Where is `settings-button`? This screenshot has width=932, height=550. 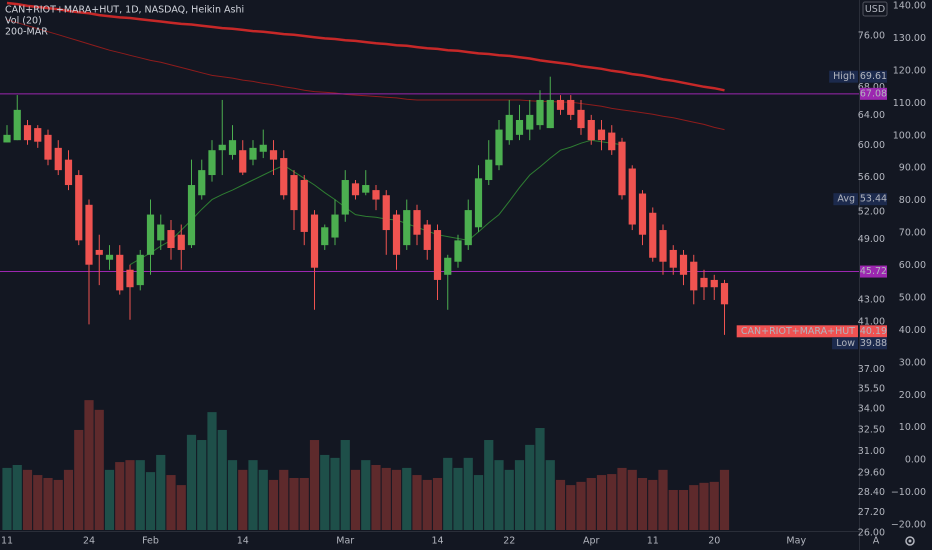 settings-button is located at coordinates (910, 541).